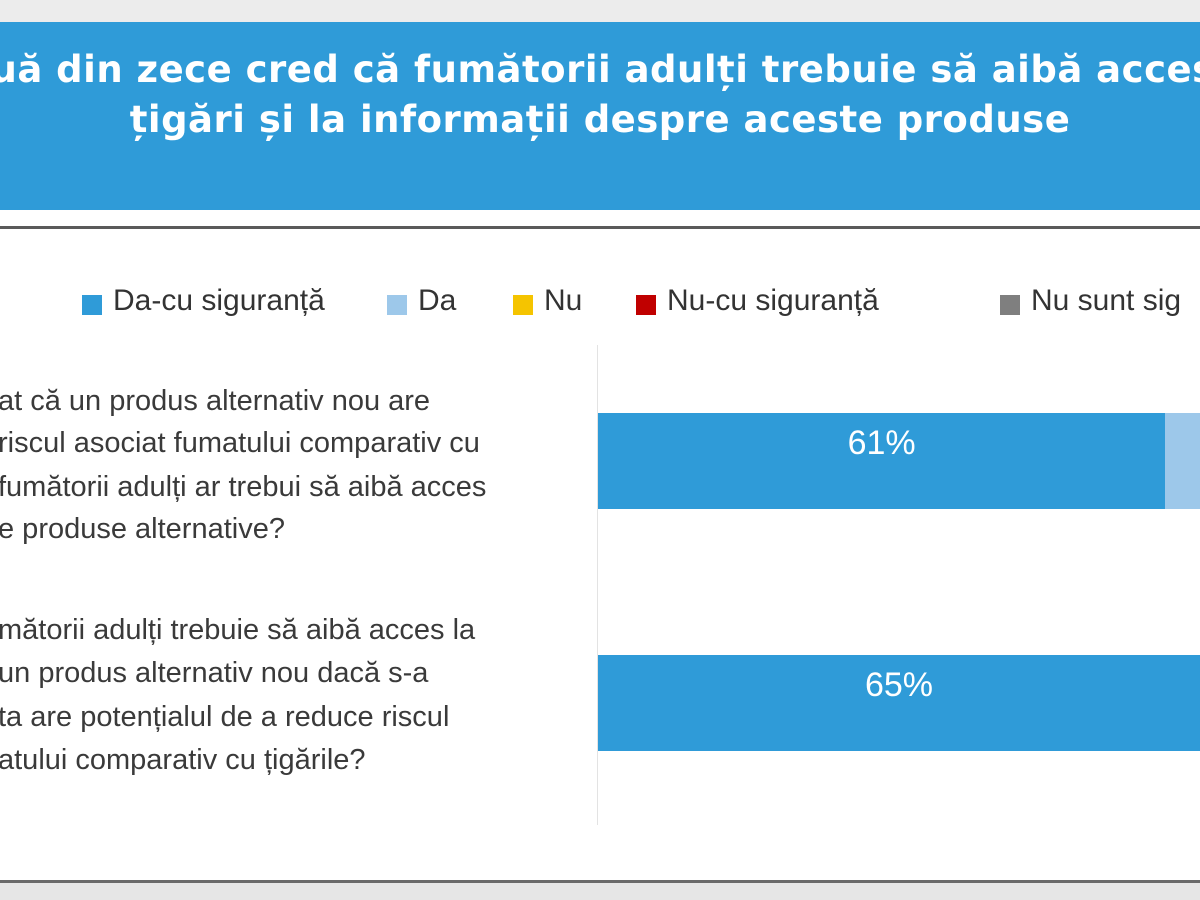  What do you see at coordinates (219, 300) in the screenshot?
I see `legend-label-da-cu-siguranta: Da-cu siguranță` at bounding box center [219, 300].